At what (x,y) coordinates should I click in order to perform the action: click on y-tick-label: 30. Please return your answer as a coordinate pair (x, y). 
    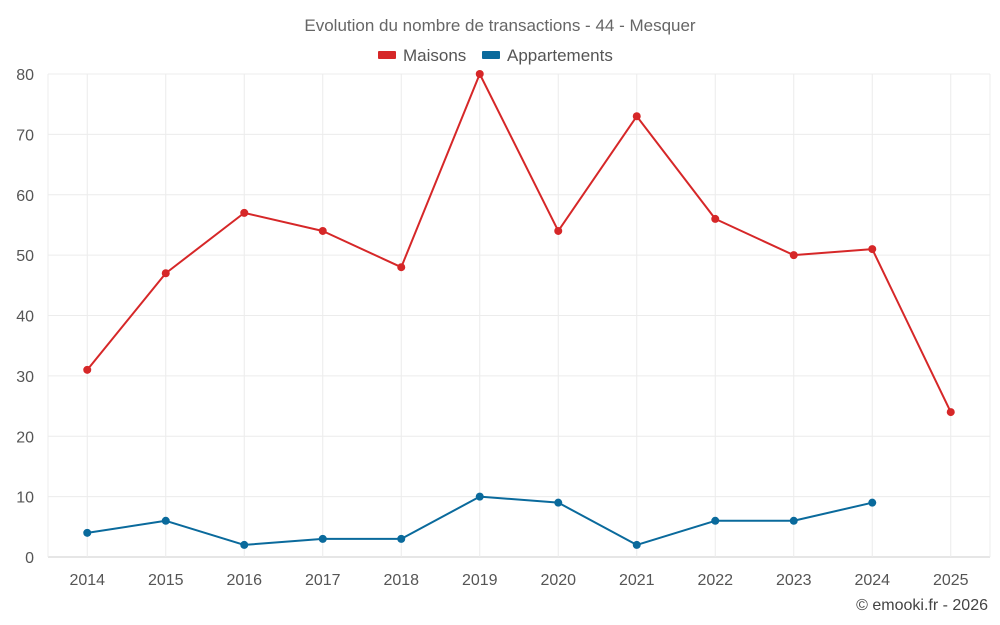
    Looking at the image, I should click on (25, 377).